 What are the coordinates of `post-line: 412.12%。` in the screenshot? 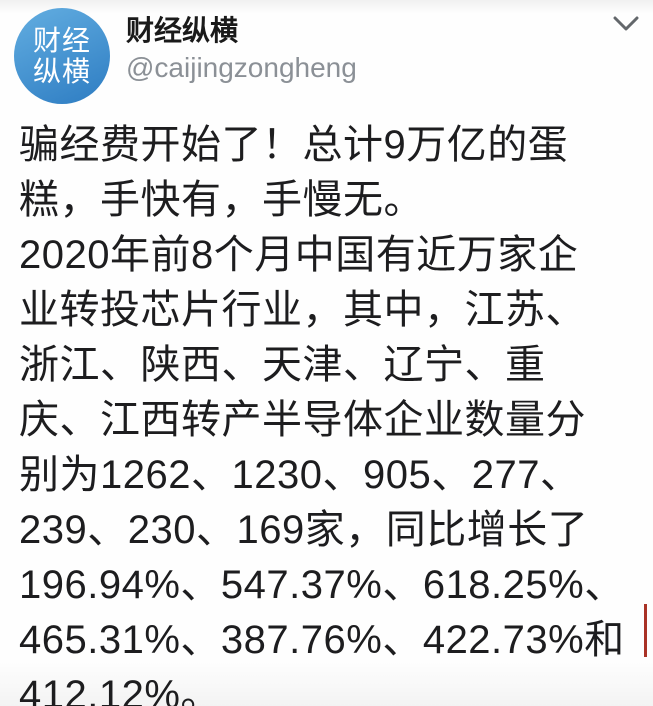 It's located at (120, 689).